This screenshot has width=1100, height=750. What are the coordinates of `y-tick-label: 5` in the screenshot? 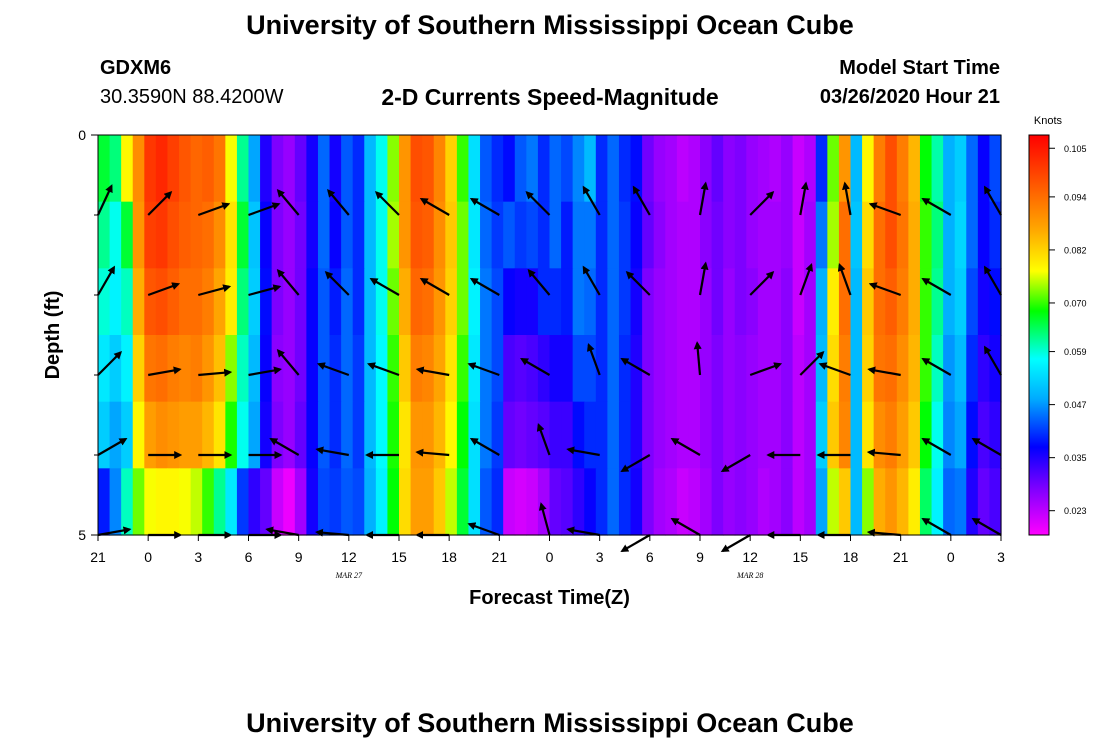 It's located at (82, 535).